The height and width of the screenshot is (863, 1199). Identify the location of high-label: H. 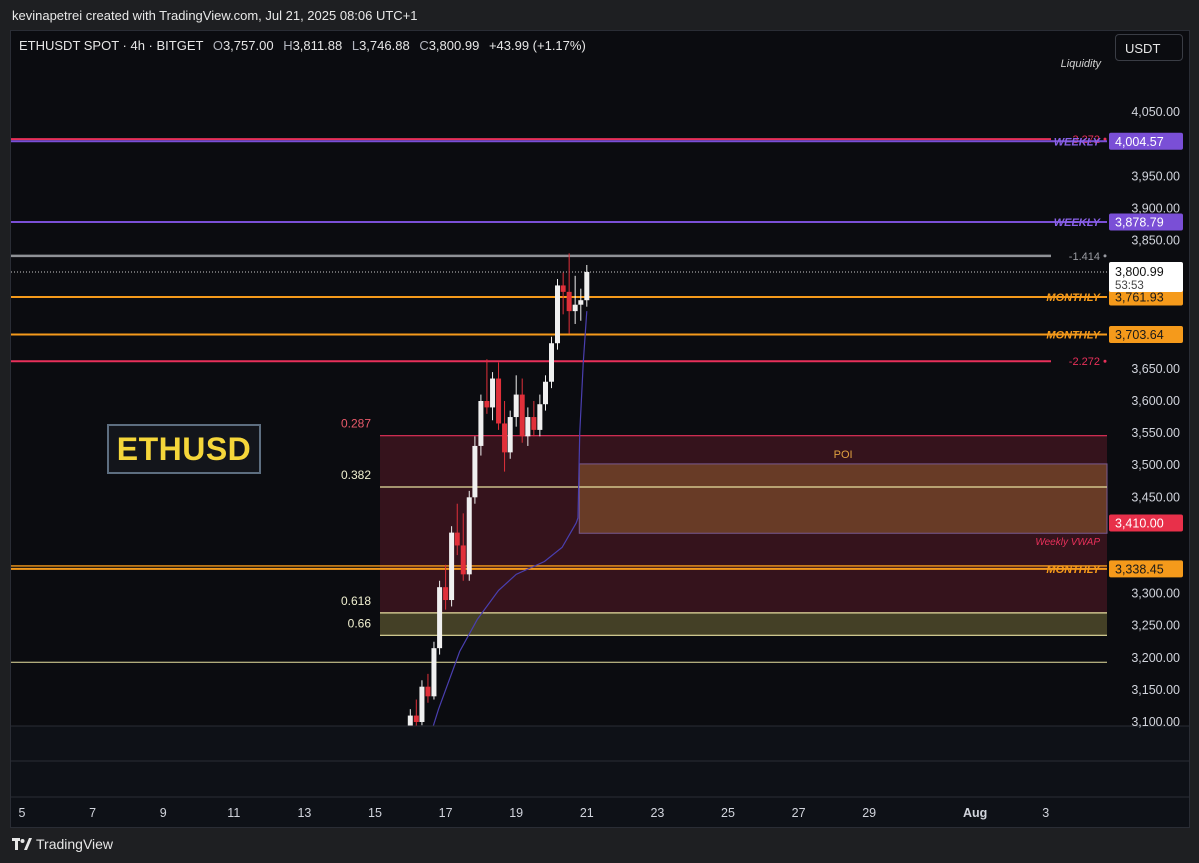
(288, 45).